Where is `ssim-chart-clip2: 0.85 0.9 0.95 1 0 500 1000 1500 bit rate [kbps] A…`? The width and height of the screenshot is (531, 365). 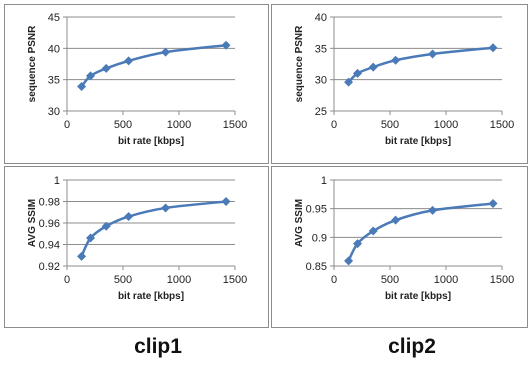
ssim-chart-clip2: 0.85 0.9 0.95 1 0 500 1000 1500 bit rate [kbps] A… is located at coordinates (404, 238).